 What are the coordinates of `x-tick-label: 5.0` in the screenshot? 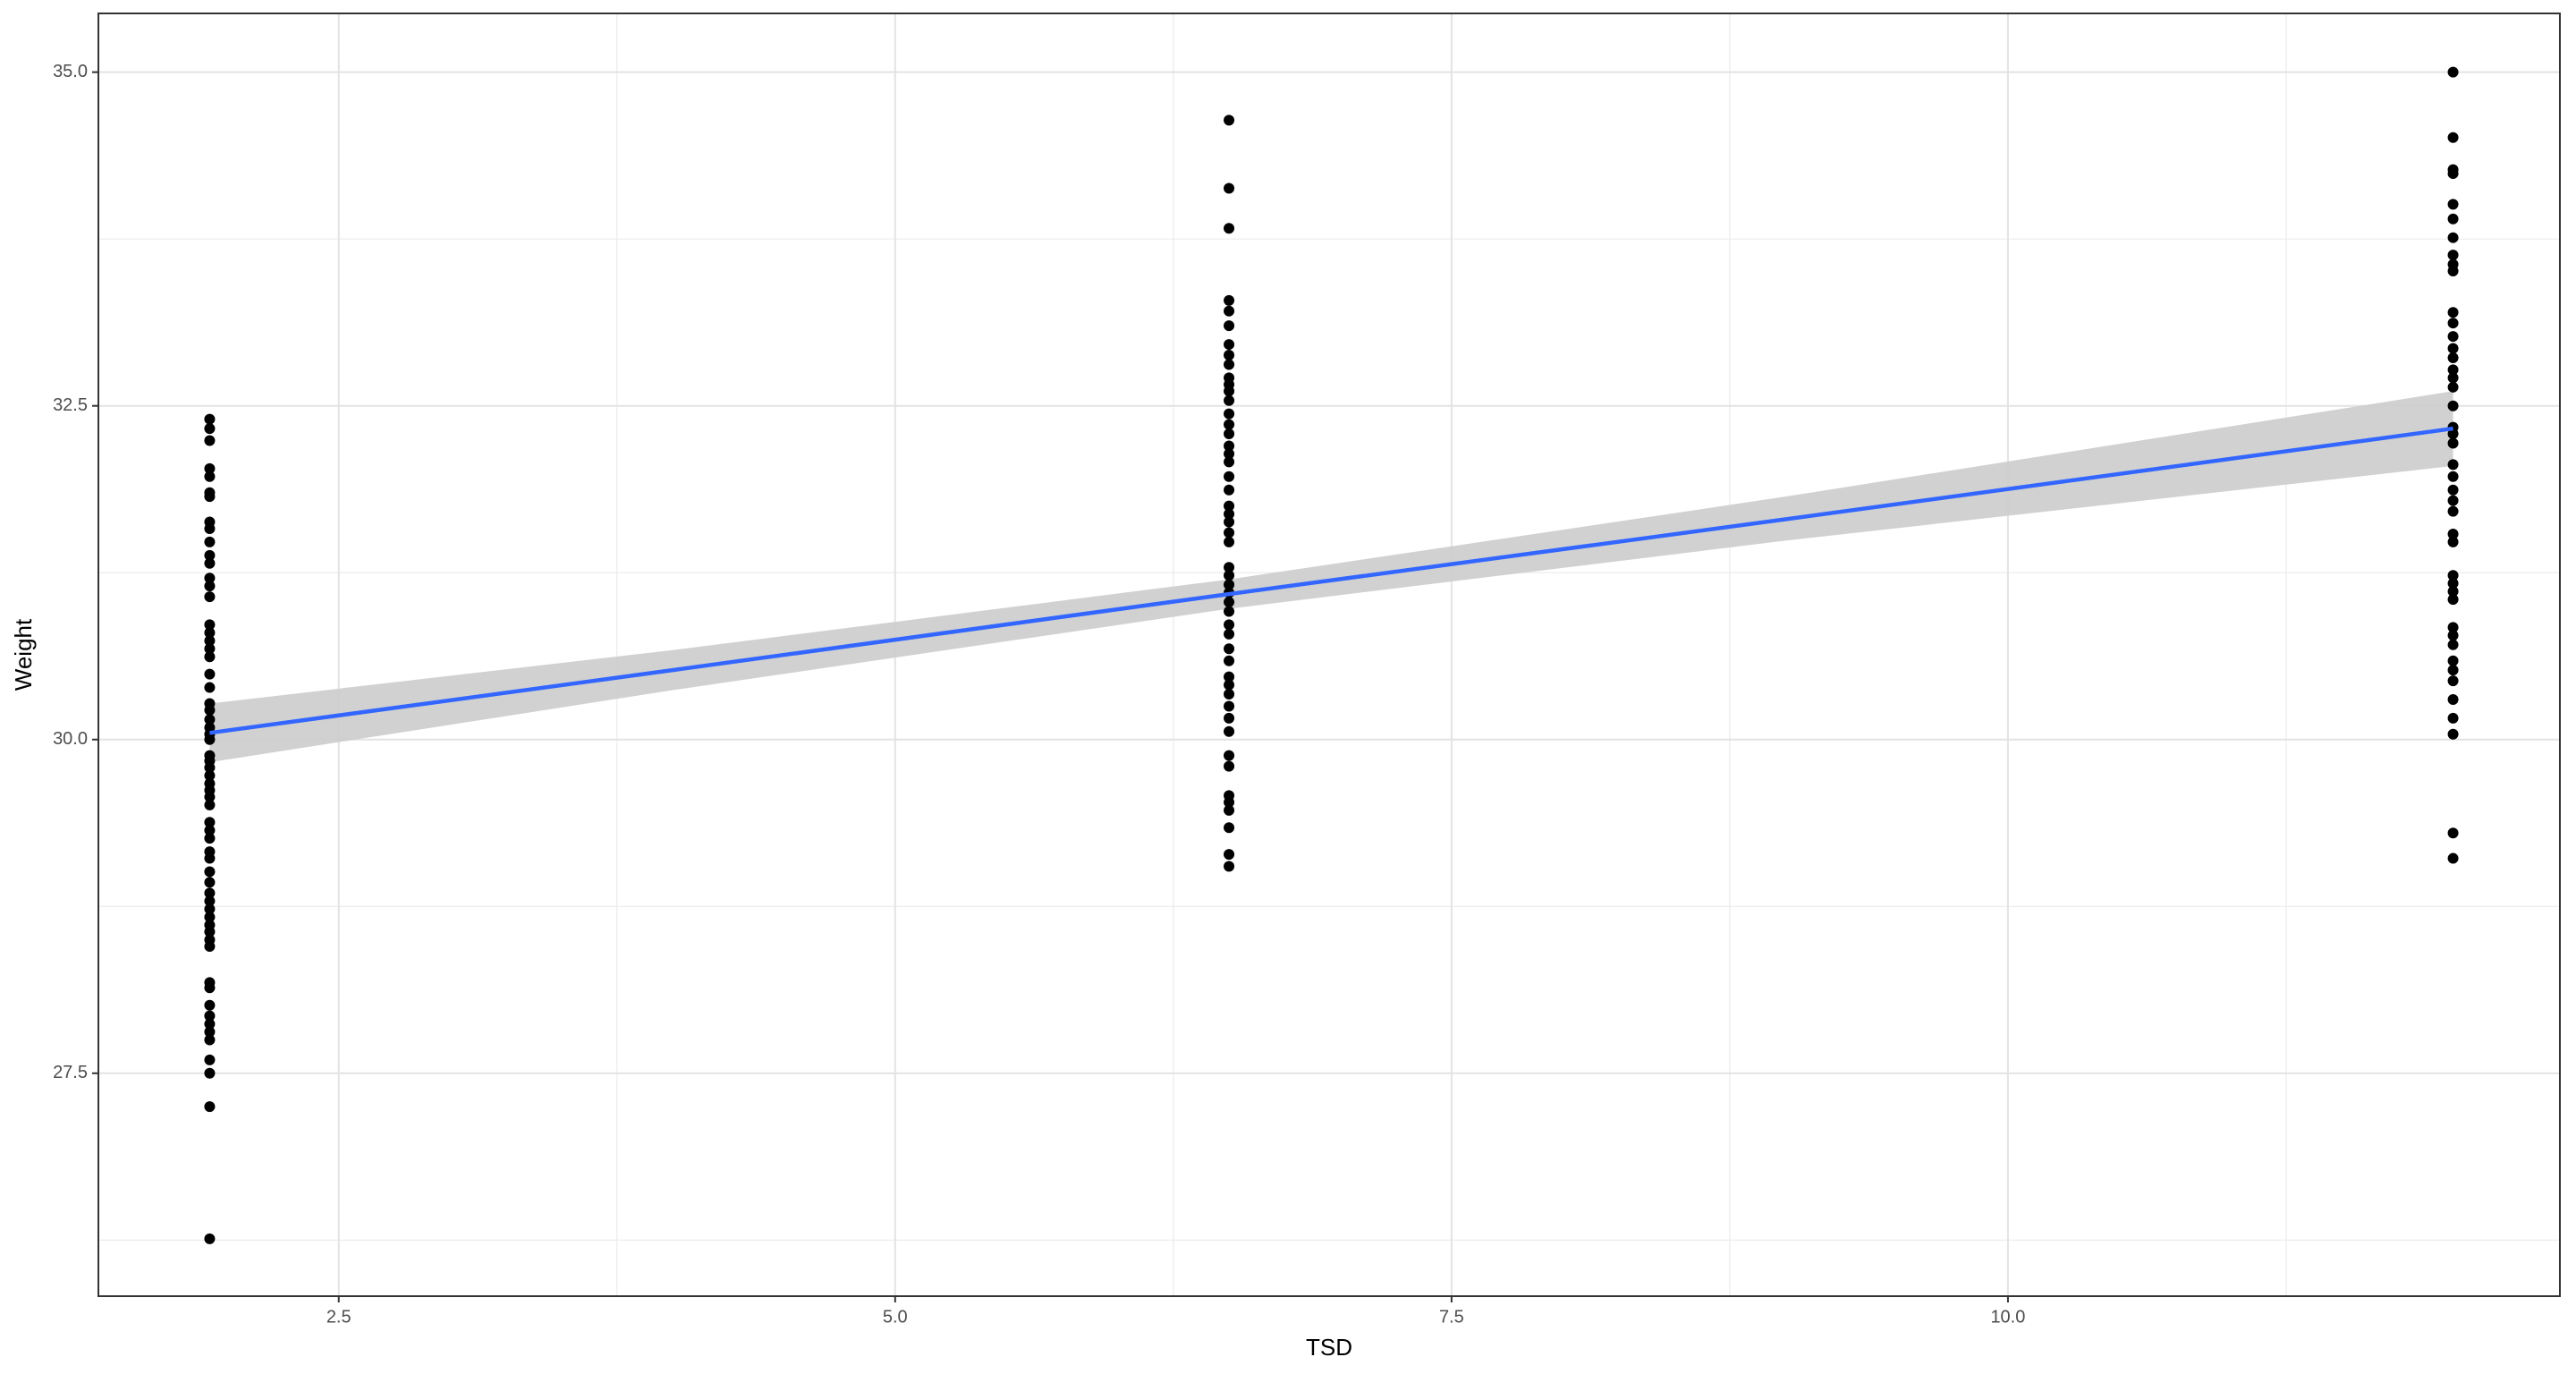 It's located at (895, 1317).